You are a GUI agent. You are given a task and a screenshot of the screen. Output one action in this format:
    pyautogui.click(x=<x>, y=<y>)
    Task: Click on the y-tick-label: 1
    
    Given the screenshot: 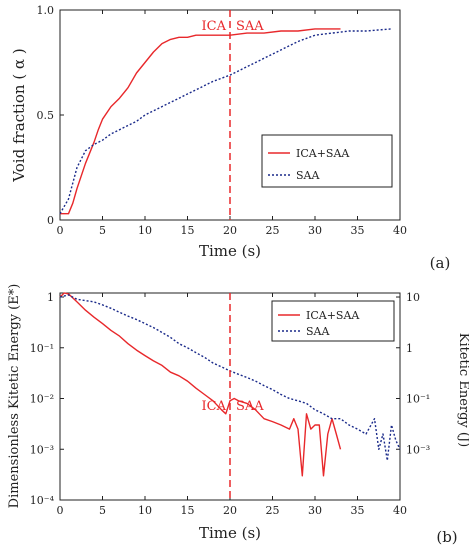 What is the action you would take?
    pyautogui.click(x=50, y=297)
    